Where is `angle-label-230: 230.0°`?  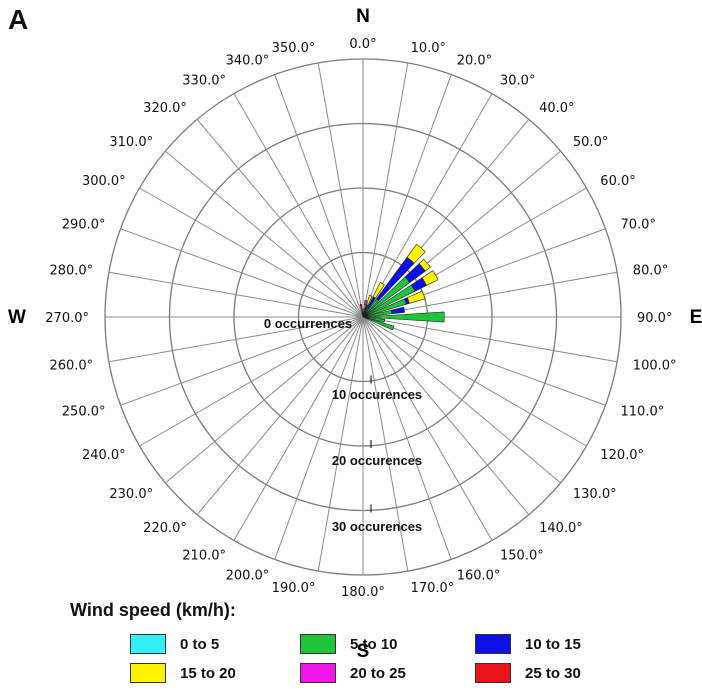 angle-label-230: 230.0° is located at coordinates (131, 494).